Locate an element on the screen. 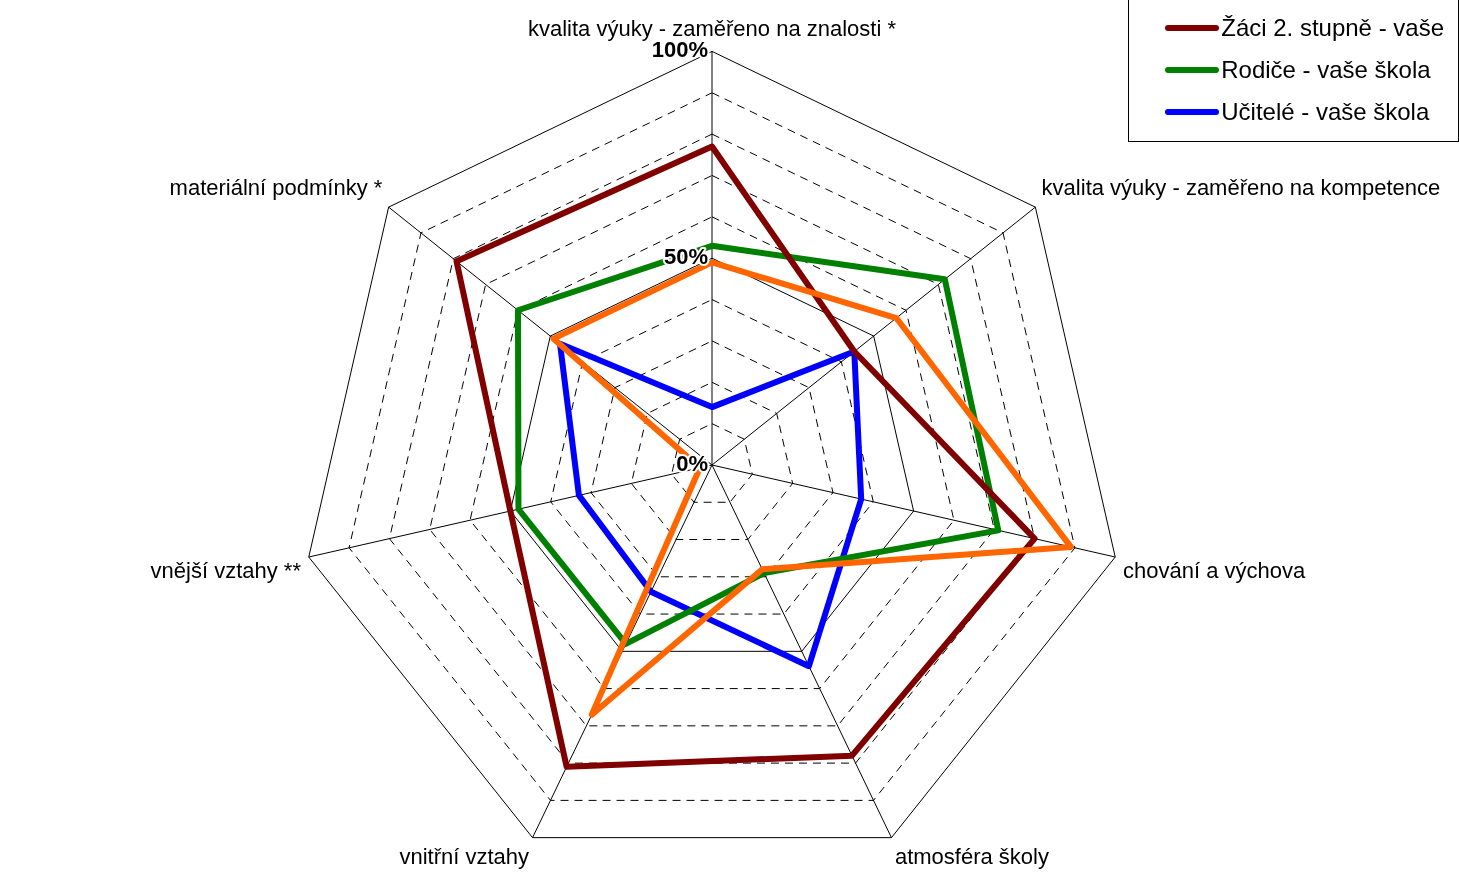 This screenshot has width=1459, height=896. spoke-label: atmosféra školy is located at coordinates (971, 857).